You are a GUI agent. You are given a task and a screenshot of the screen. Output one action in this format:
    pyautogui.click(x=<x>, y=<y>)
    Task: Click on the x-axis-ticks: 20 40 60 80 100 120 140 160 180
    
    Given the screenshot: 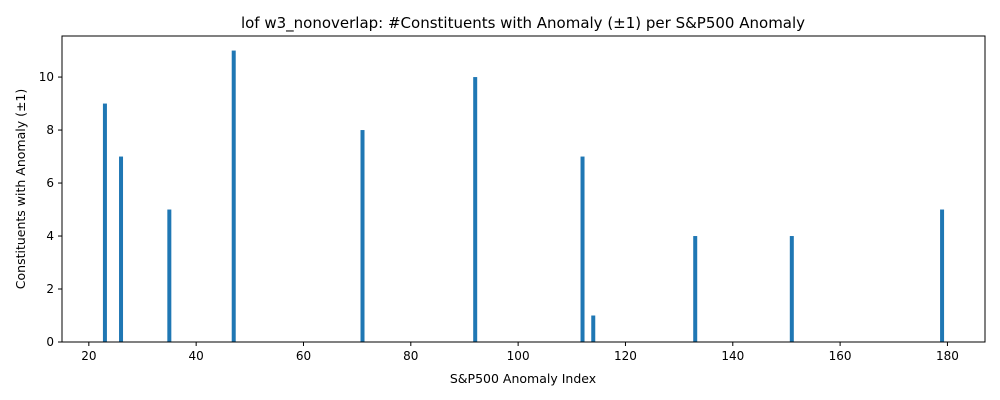 What is the action you would take?
    pyautogui.click(x=520, y=352)
    